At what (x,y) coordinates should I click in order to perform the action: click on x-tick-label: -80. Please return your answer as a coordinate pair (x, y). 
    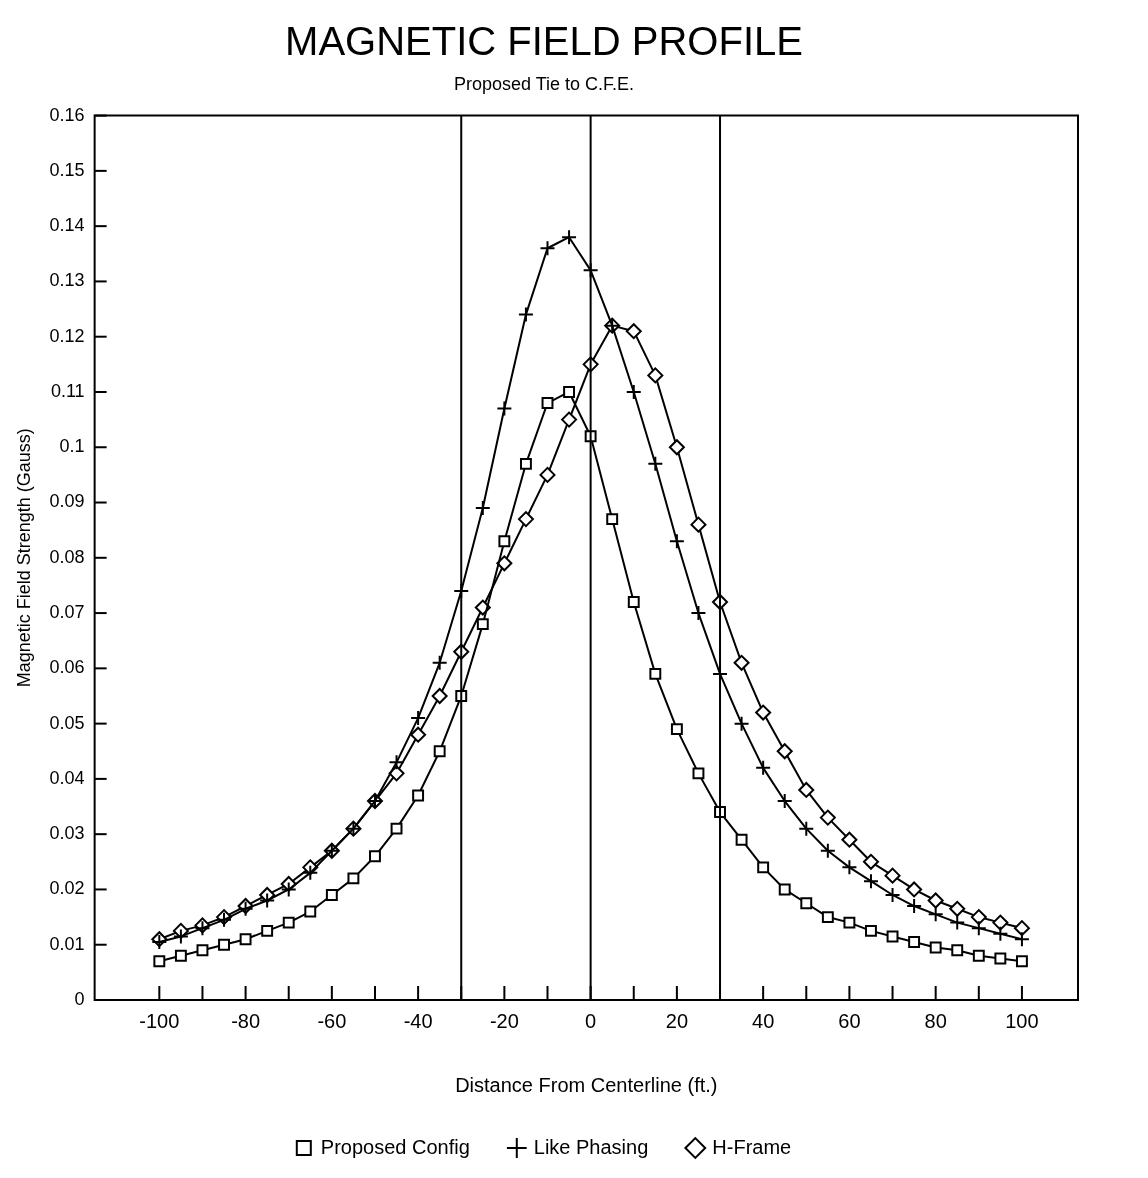
    Looking at the image, I should click on (246, 1020).